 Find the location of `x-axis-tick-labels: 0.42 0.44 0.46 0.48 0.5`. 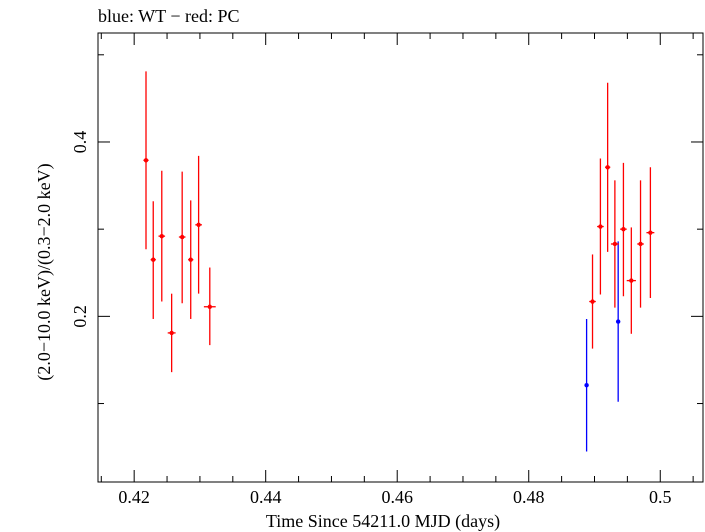

x-axis-tick-labels: 0.42 0.44 0.46 0.48 0.5 is located at coordinates (394, 497).